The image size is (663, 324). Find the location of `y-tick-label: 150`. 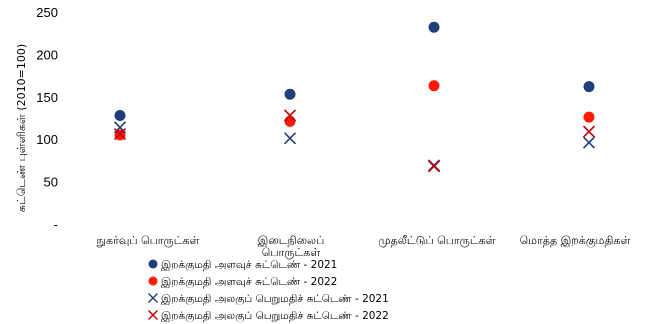

y-tick-label: 150 is located at coordinates (47, 97).